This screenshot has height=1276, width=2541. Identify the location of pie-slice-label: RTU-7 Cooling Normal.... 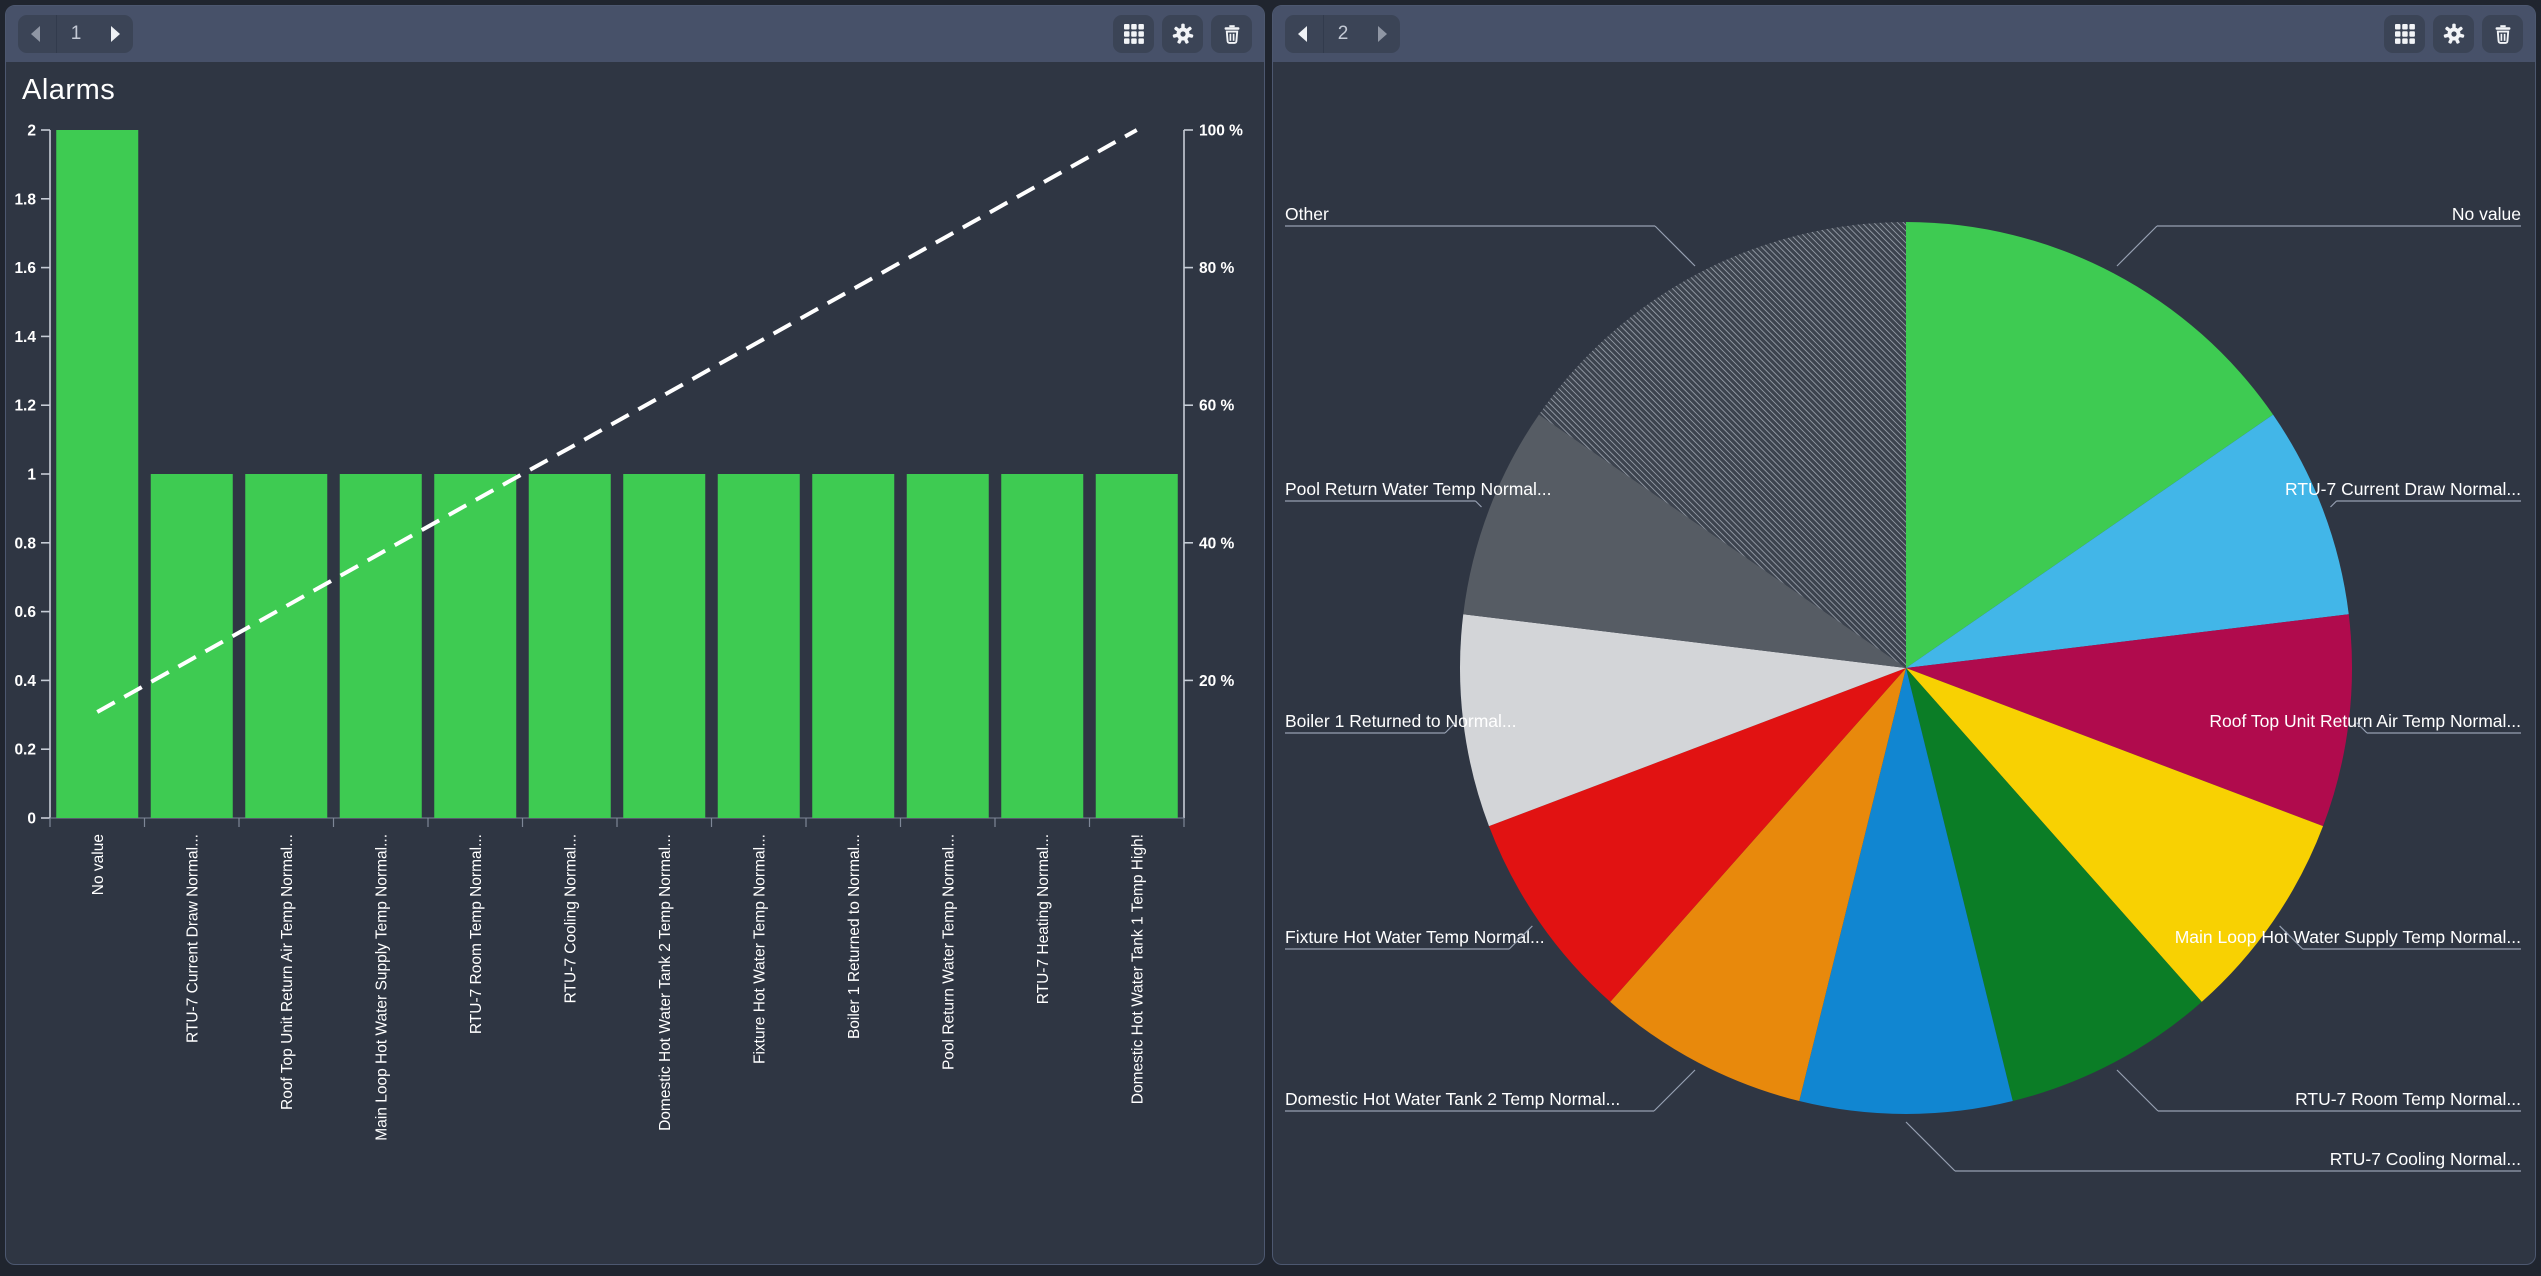
(2425, 1159).